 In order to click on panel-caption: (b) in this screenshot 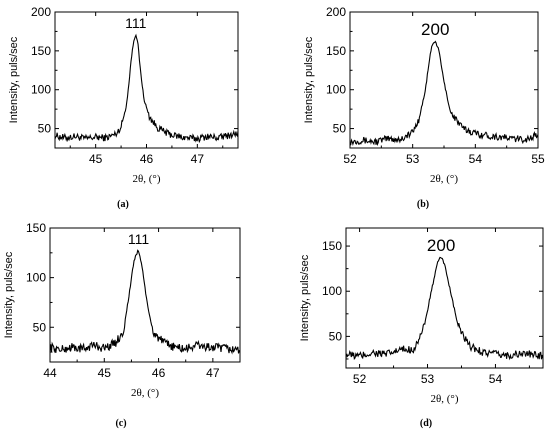, I will do `click(423, 204)`.